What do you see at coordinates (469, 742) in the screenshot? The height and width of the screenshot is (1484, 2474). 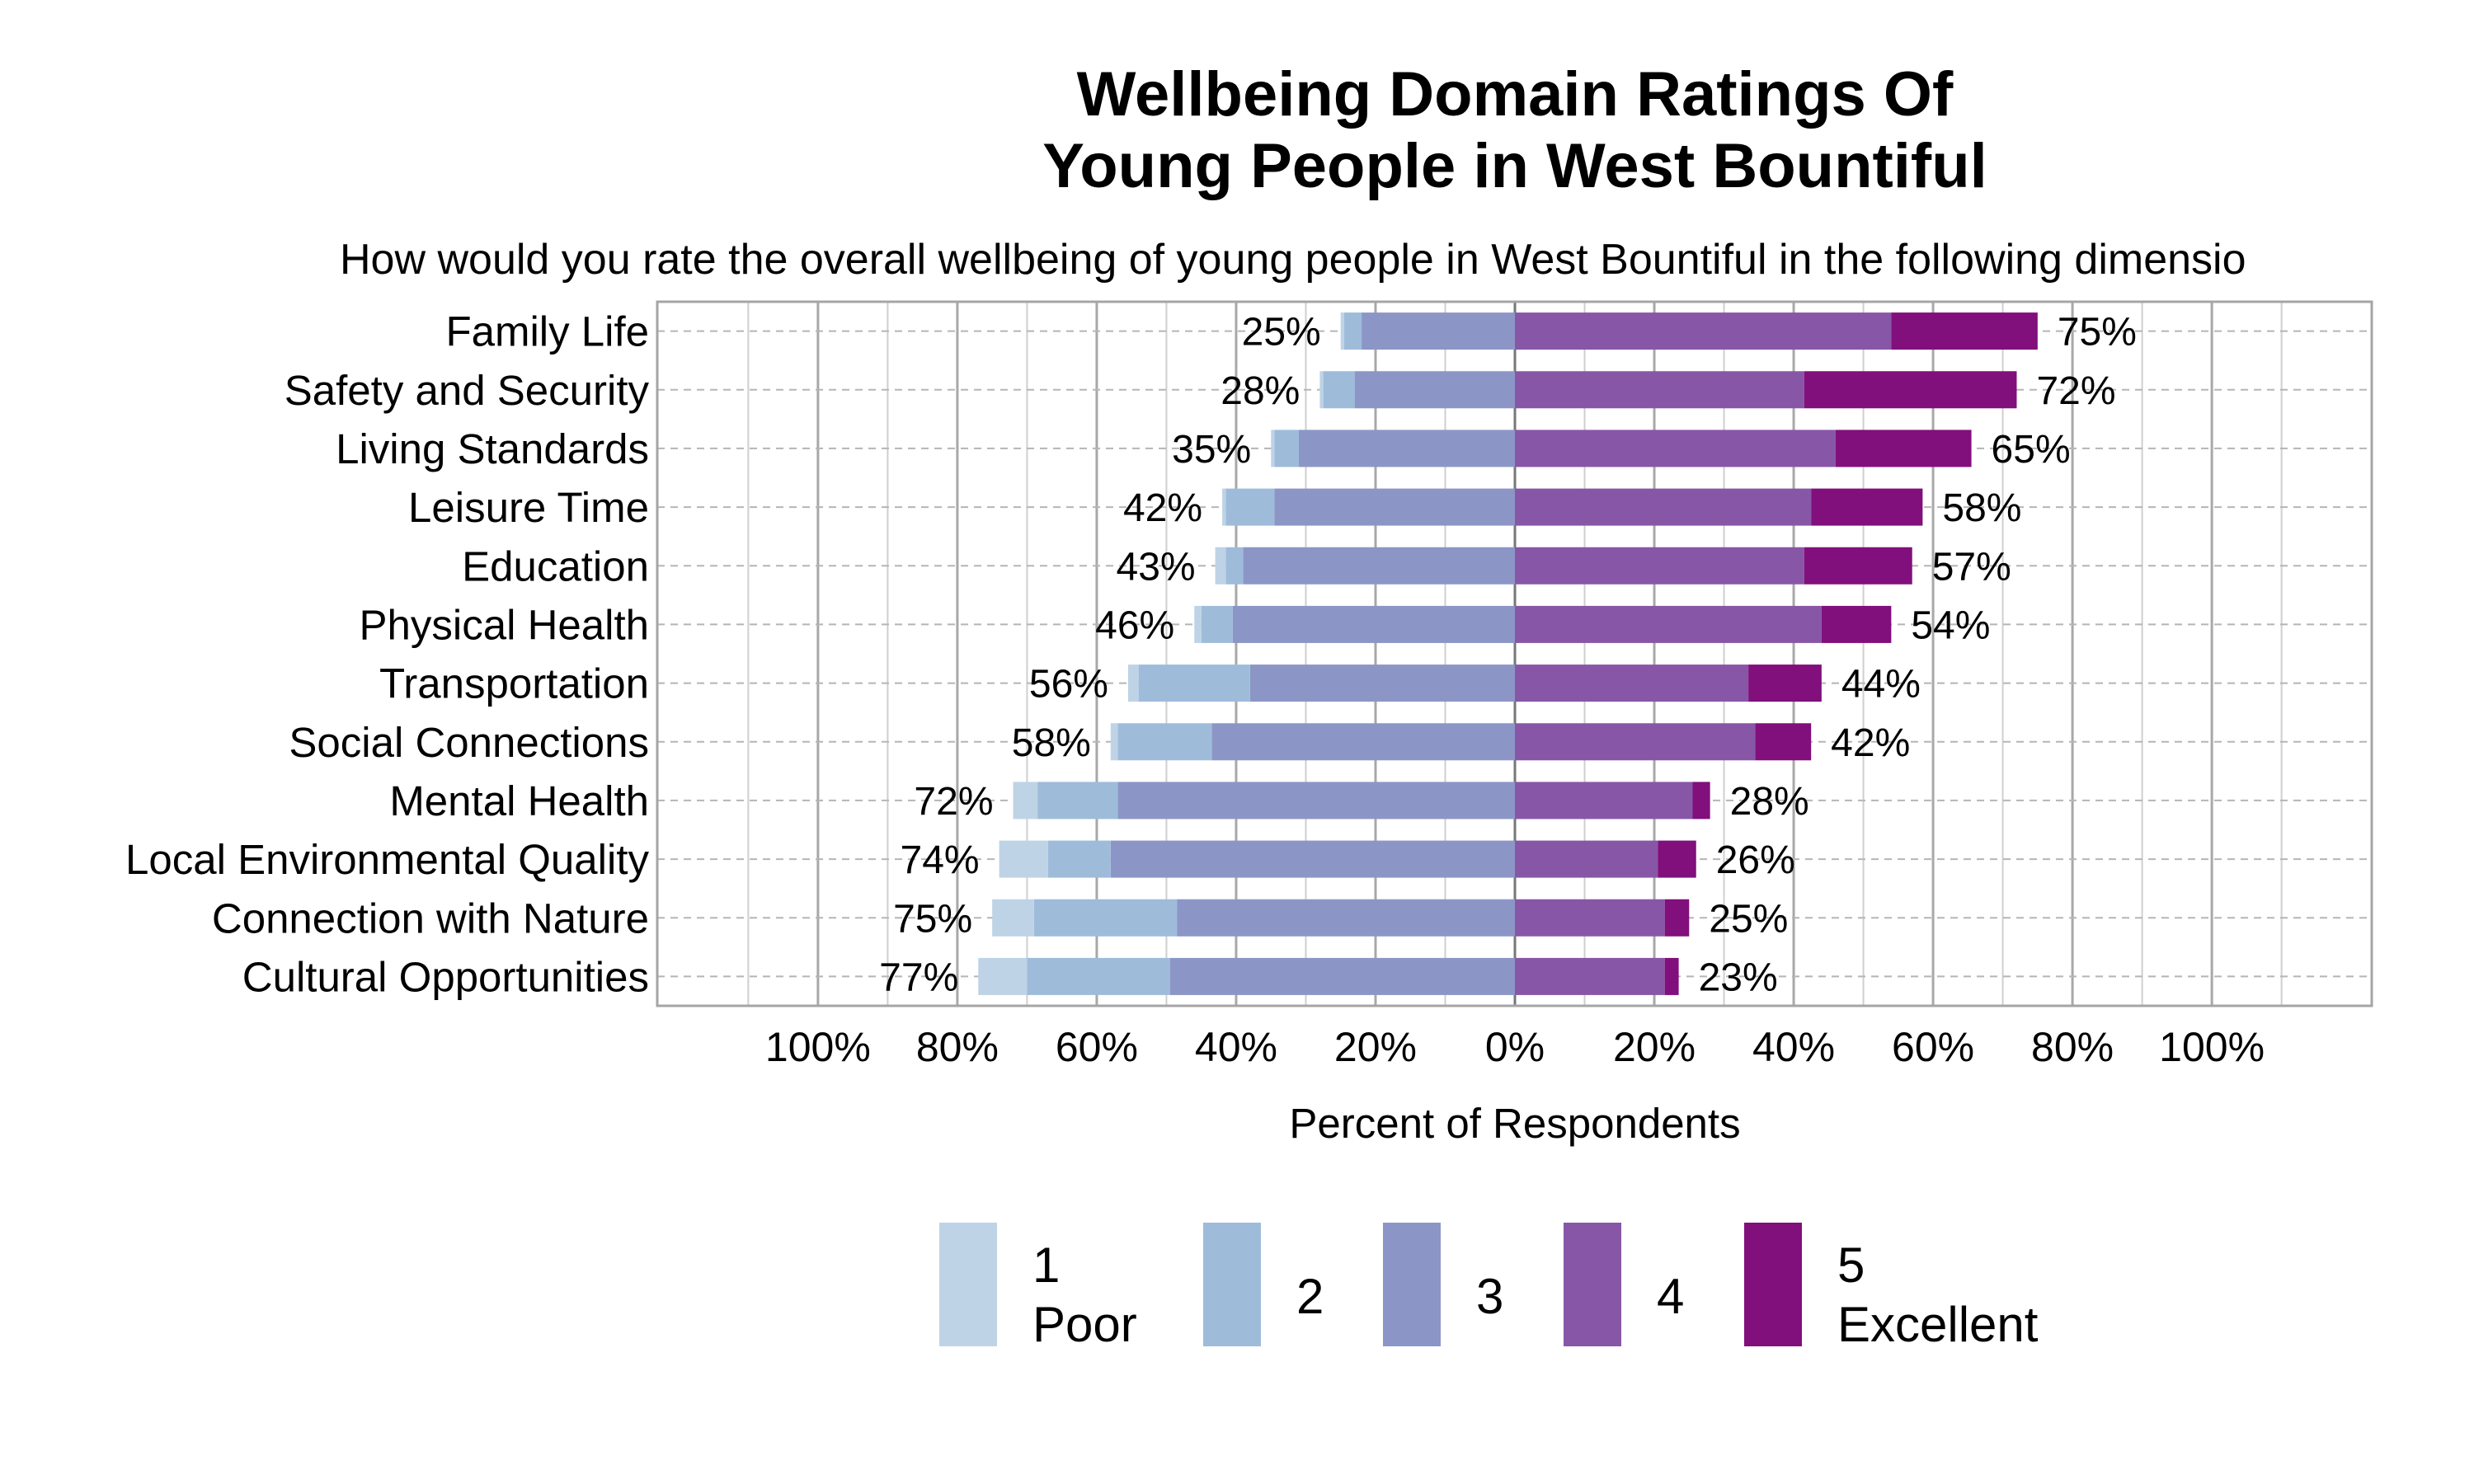 I see `category-label: Social Connections` at bounding box center [469, 742].